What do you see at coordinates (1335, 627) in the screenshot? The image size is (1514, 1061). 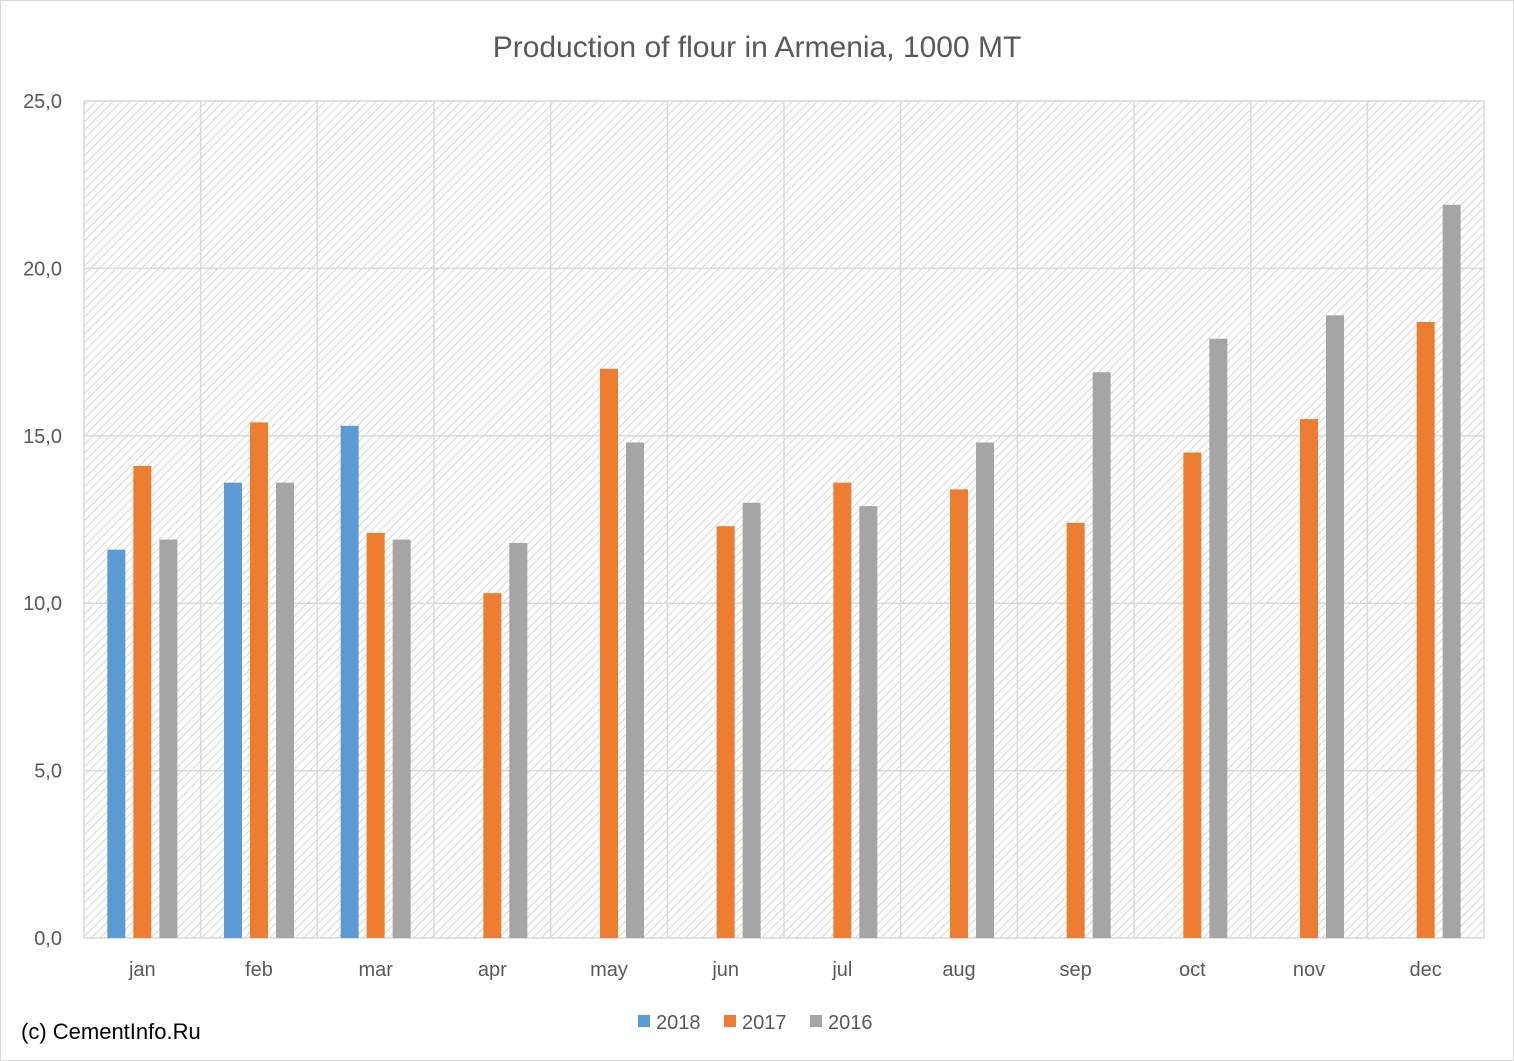 I see `bar-2016-nov` at bounding box center [1335, 627].